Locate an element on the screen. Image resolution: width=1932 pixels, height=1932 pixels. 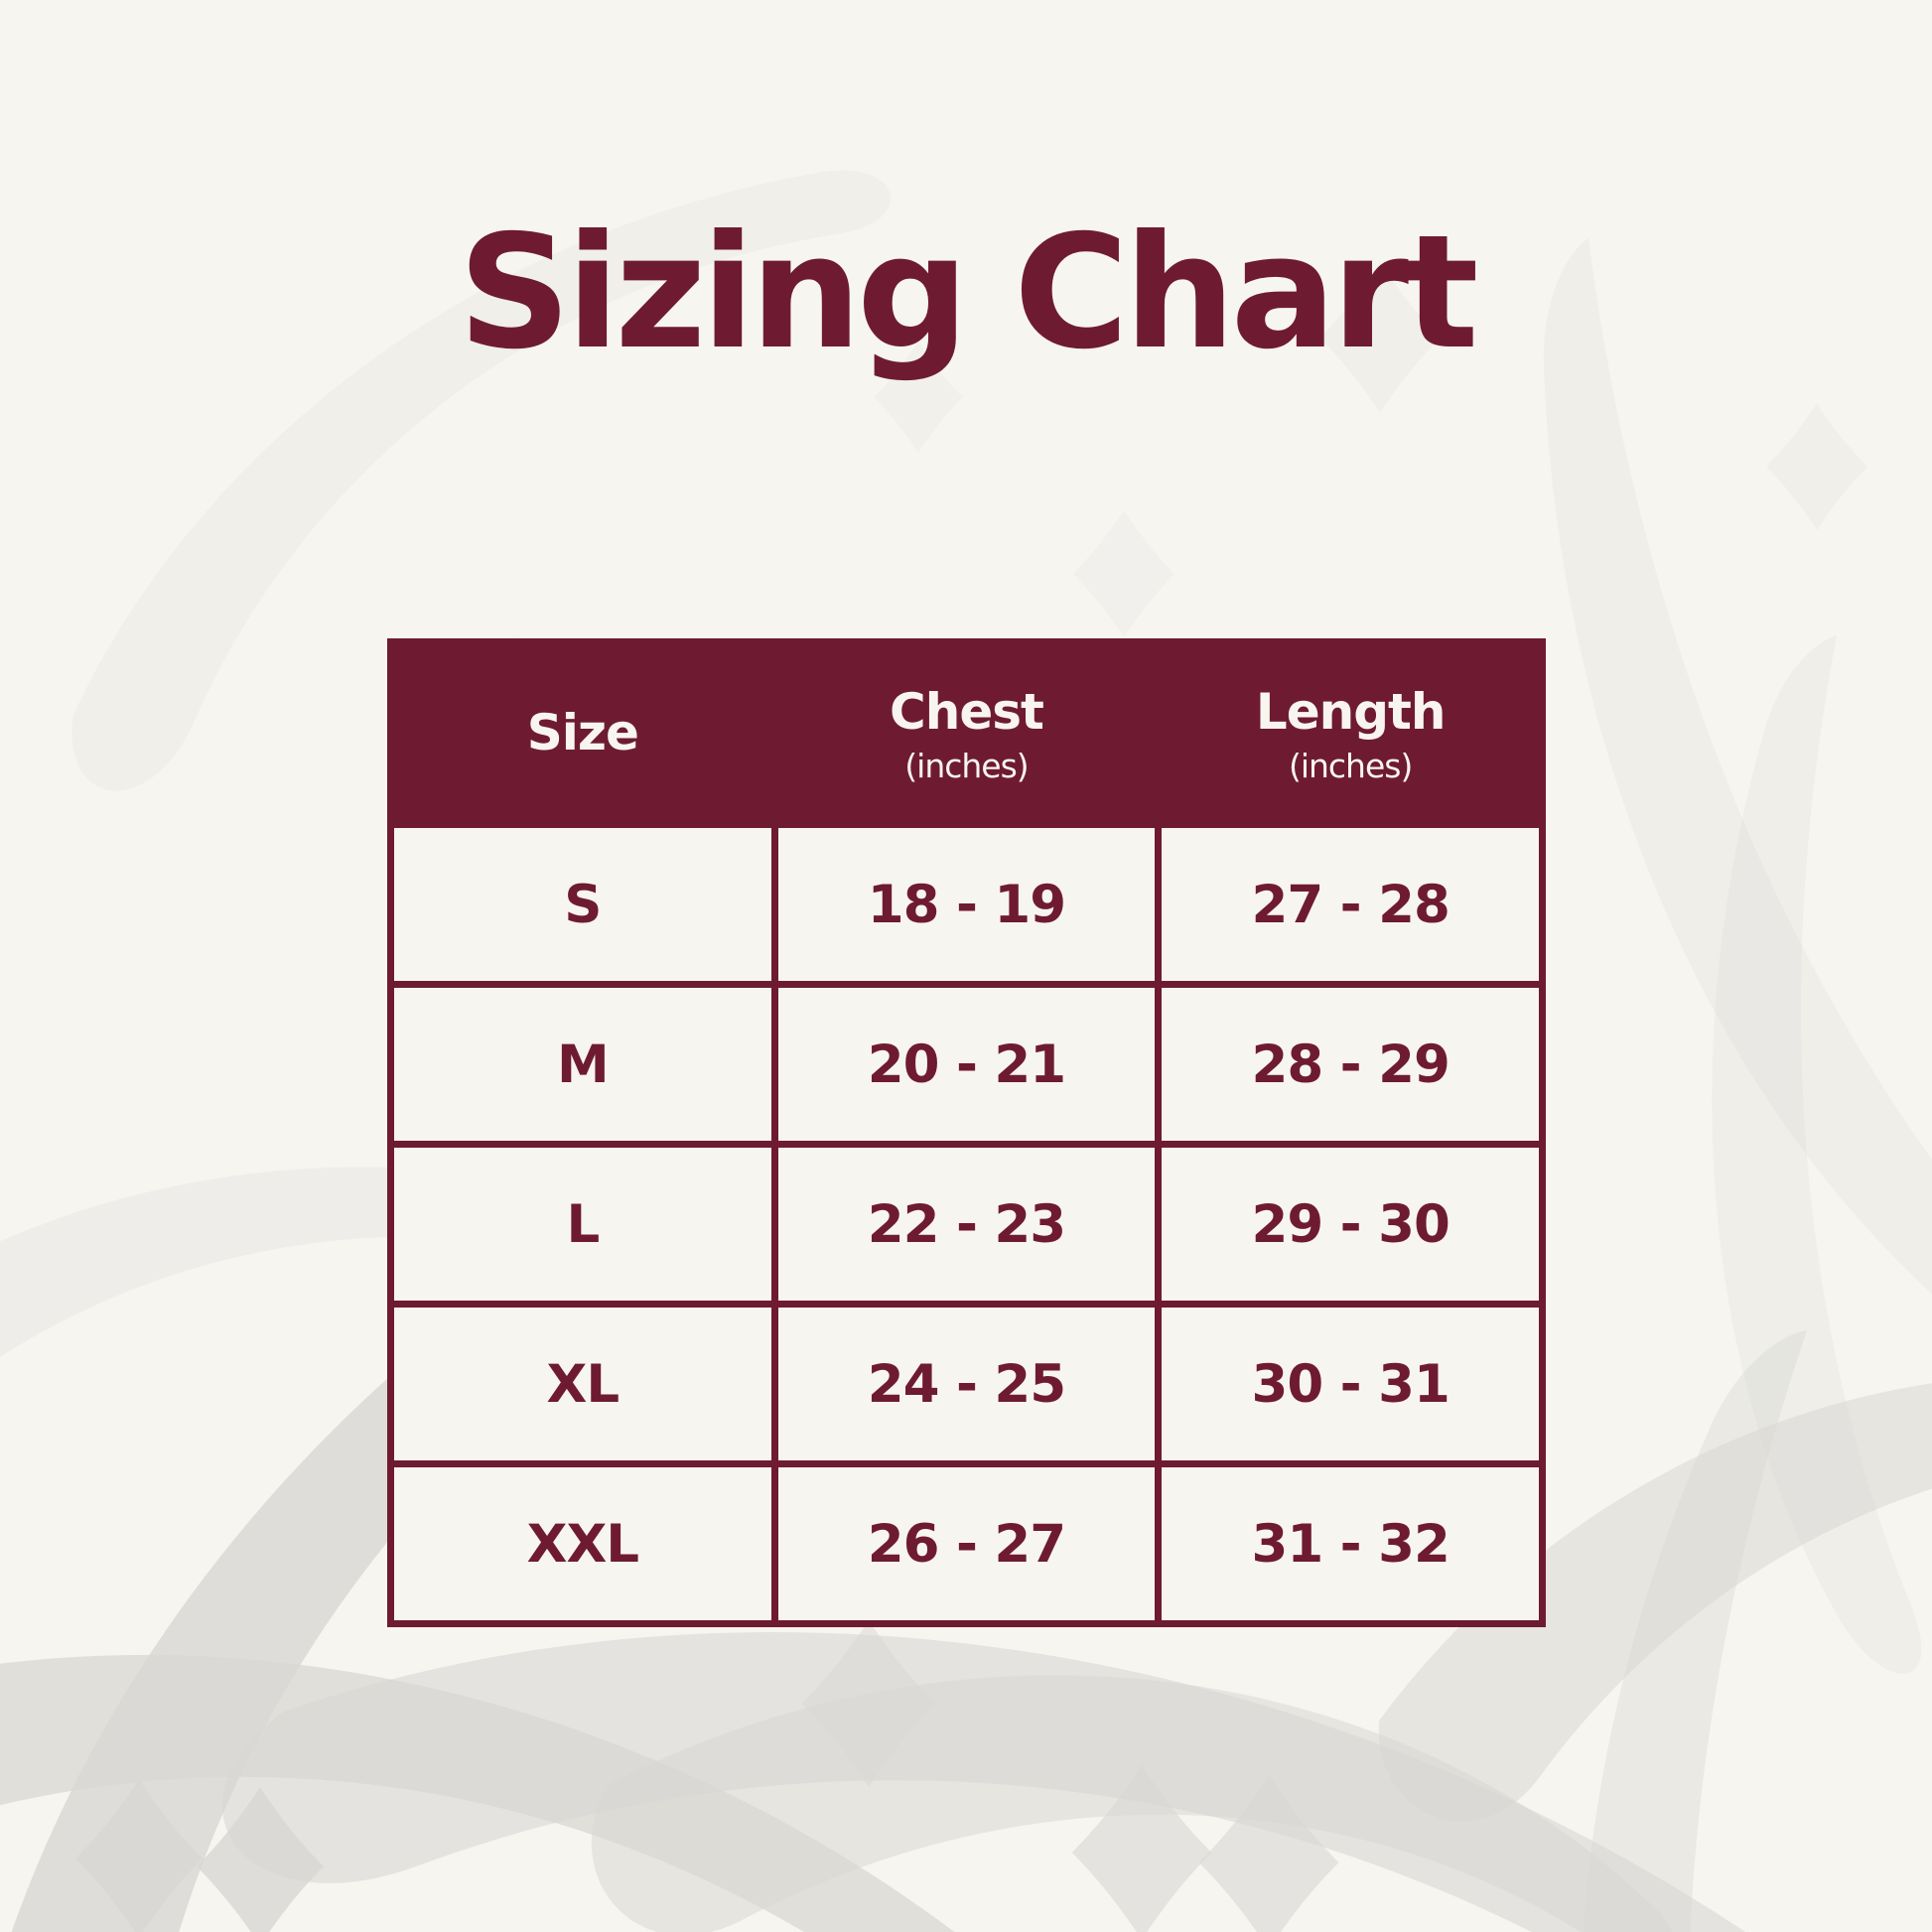
chest-cell: 24 - 25 is located at coordinates (967, 1384).